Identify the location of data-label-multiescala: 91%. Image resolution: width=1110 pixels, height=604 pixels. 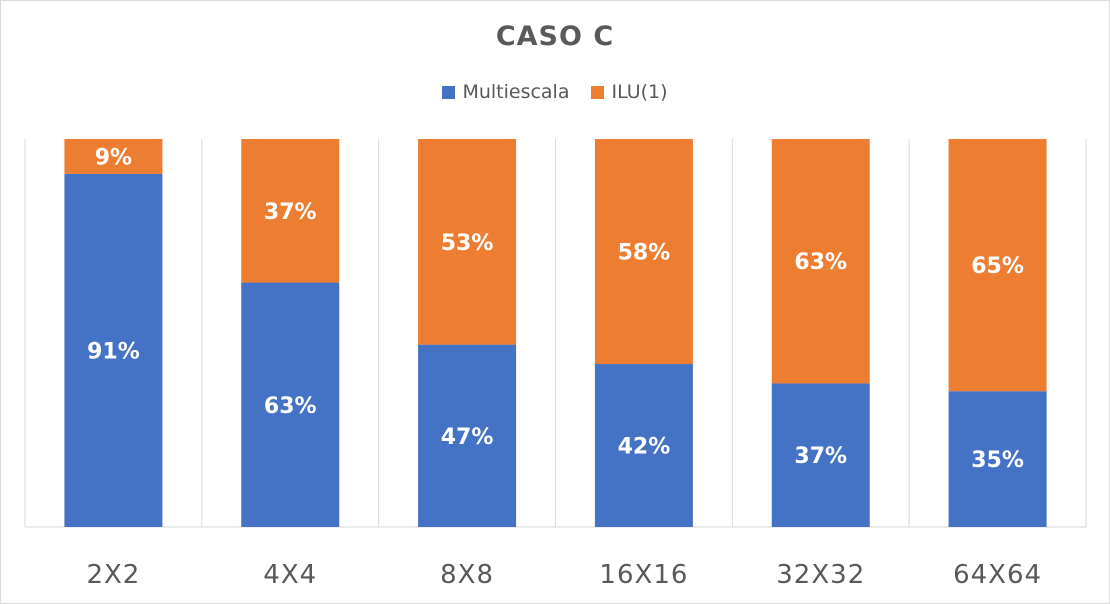
(113, 351).